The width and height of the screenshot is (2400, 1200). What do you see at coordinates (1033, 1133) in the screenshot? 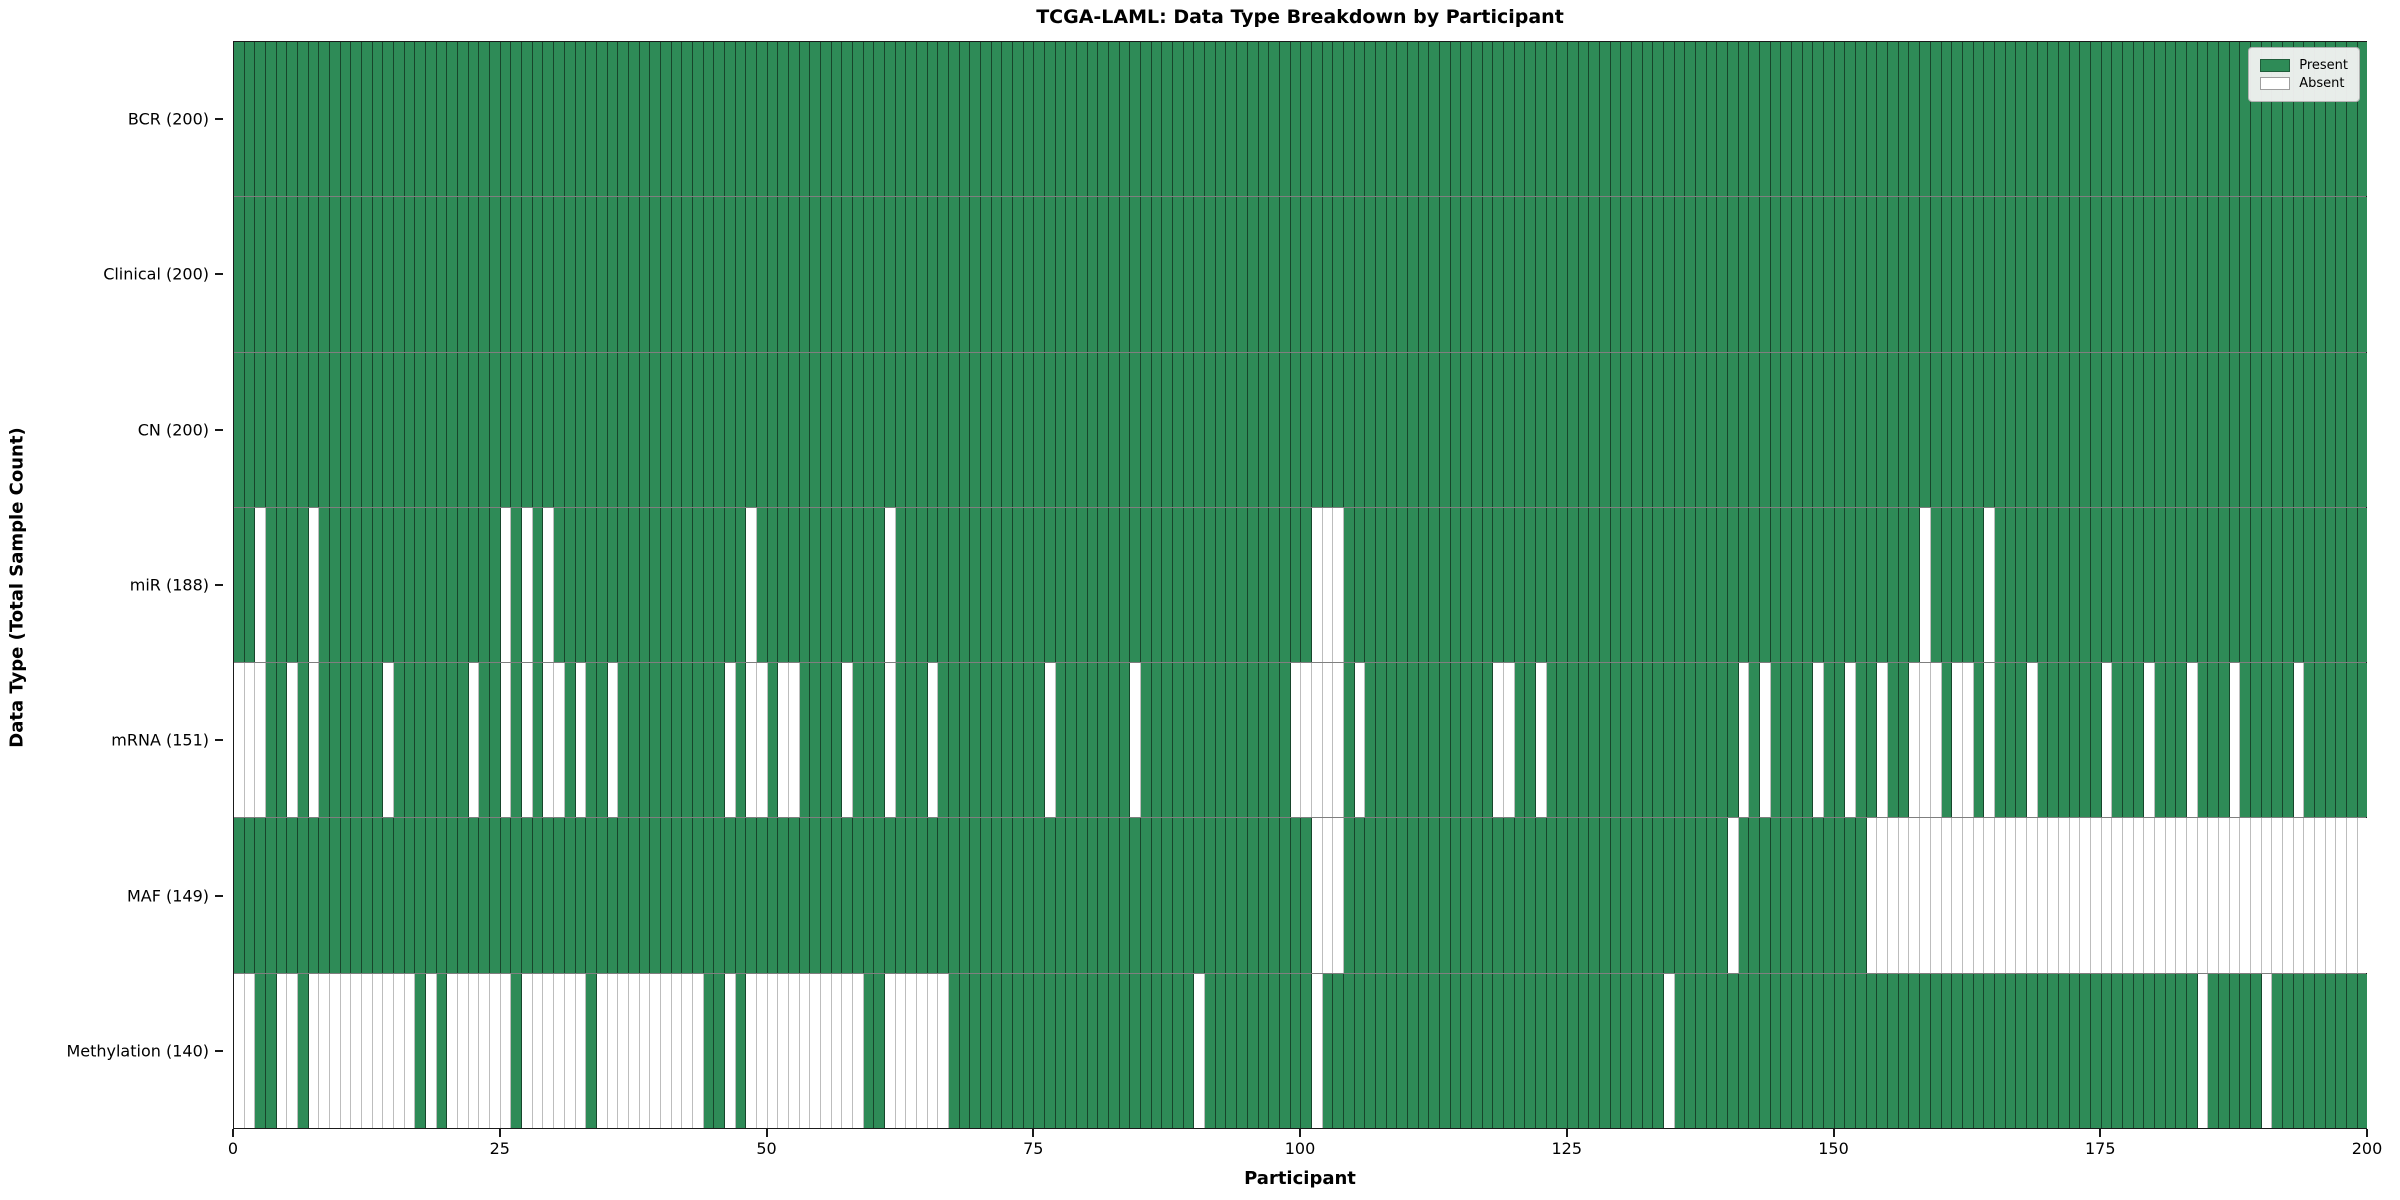
I see `x-tick-mark` at bounding box center [1033, 1133].